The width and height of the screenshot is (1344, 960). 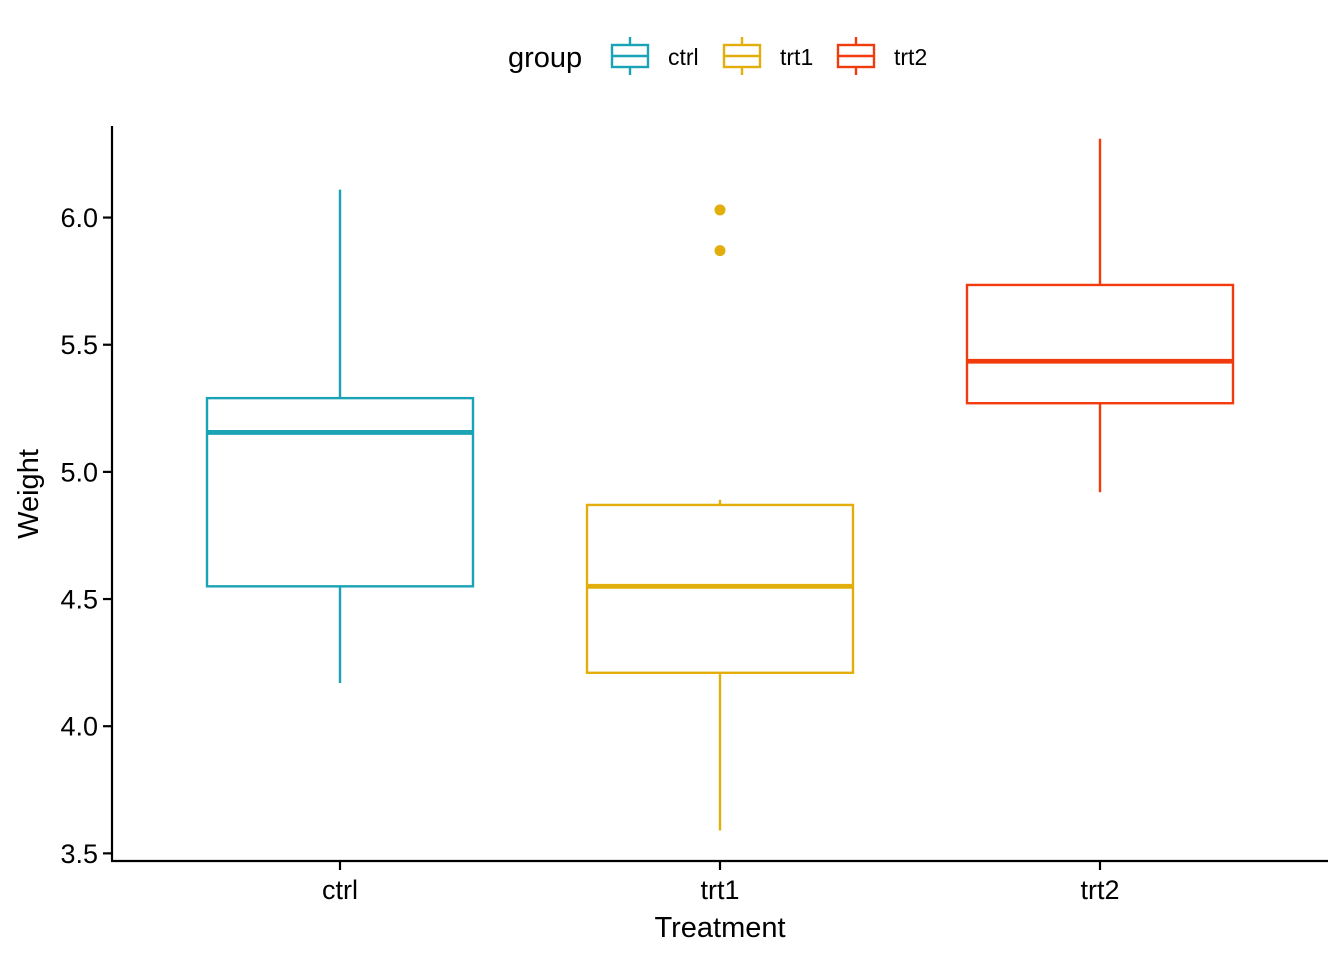 I want to click on x-tick-label: ctrl, so click(x=340, y=890).